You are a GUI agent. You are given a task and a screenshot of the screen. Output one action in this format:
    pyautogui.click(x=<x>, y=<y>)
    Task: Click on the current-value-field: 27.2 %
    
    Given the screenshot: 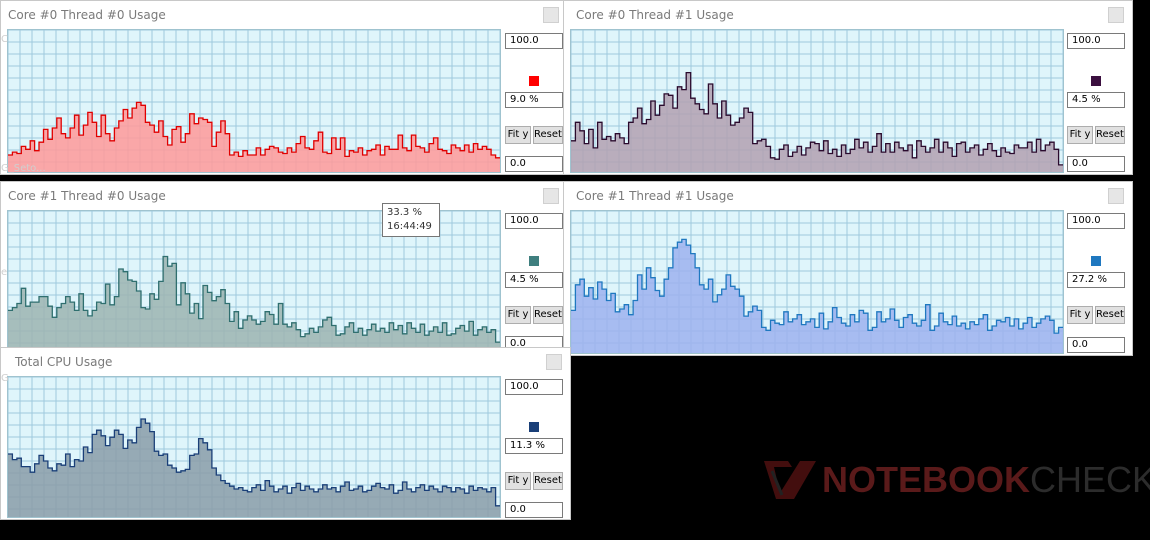 What is the action you would take?
    pyautogui.click(x=1096, y=280)
    